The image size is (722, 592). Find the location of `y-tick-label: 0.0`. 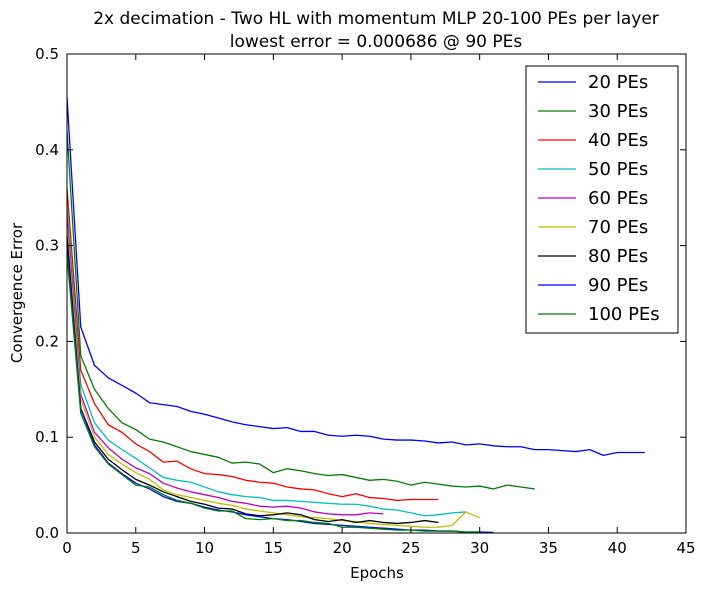

y-tick-label: 0.0 is located at coordinates (47, 533).